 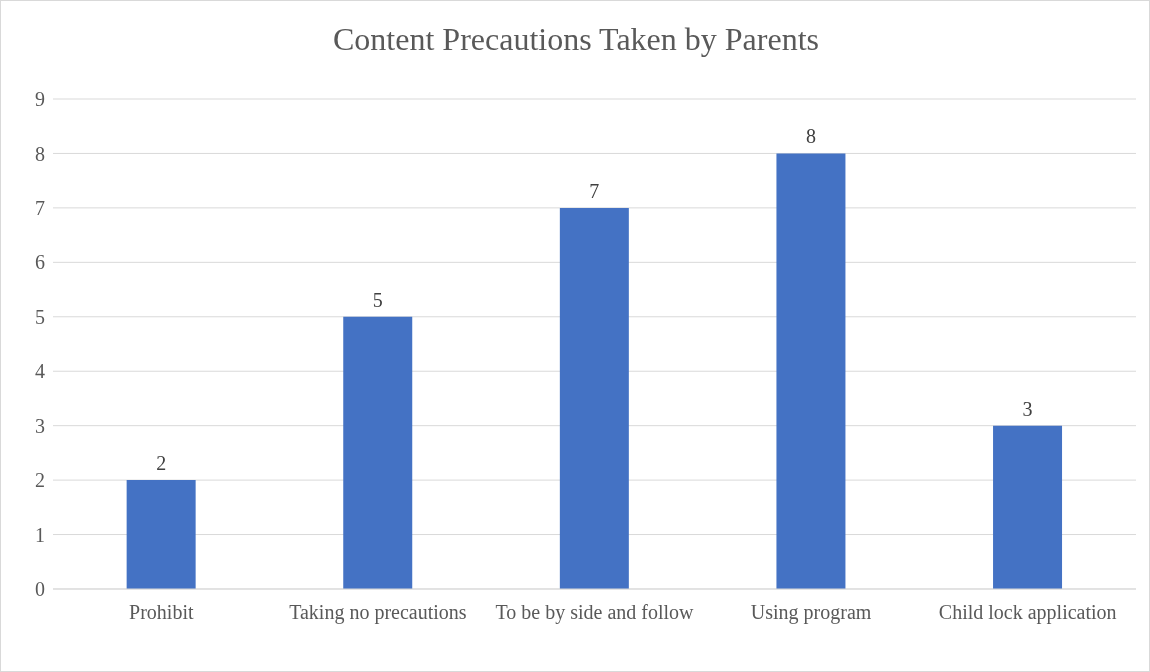 I want to click on data-label: 5, so click(x=377, y=299).